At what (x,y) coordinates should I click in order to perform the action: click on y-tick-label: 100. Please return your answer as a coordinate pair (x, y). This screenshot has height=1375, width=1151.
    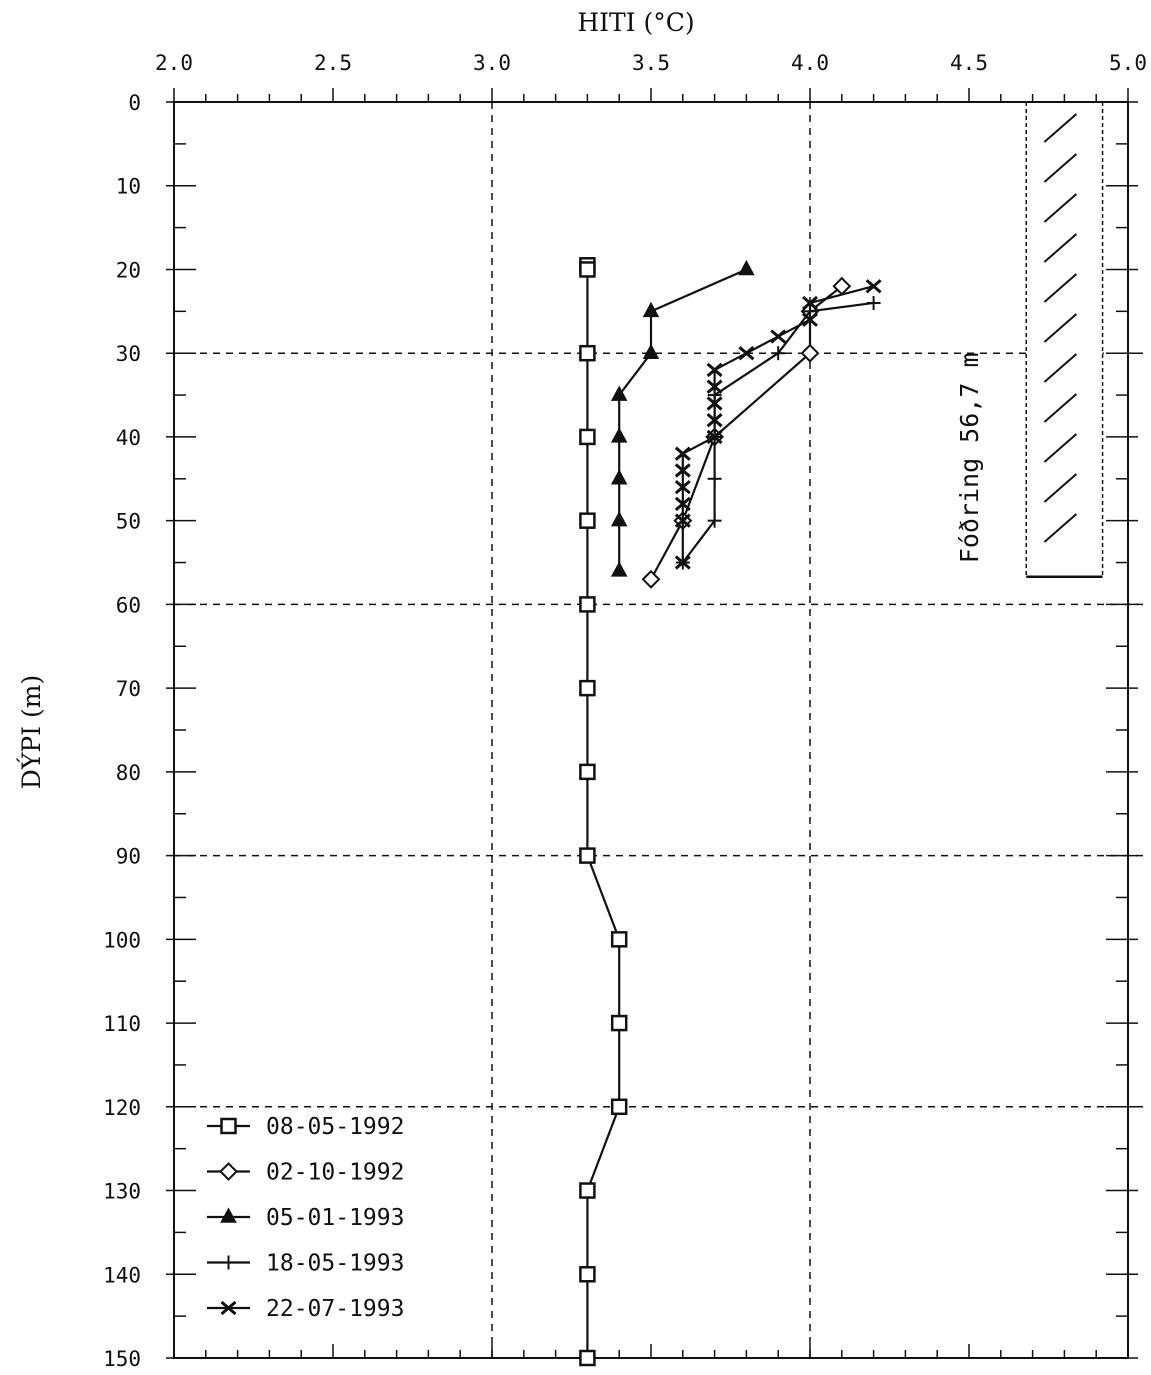
    Looking at the image, I should click on (122, 940).